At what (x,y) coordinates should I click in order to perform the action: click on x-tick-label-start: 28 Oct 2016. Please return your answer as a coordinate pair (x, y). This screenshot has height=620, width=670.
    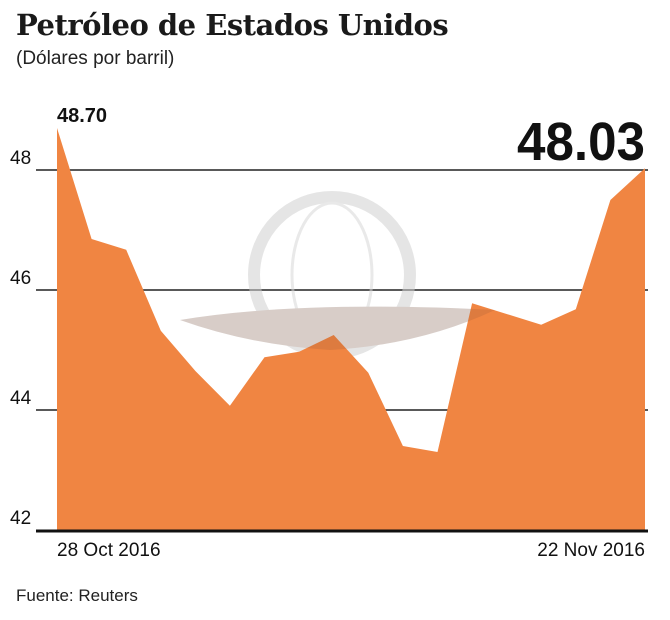
    Looking at the image, I should click on (109, 550).